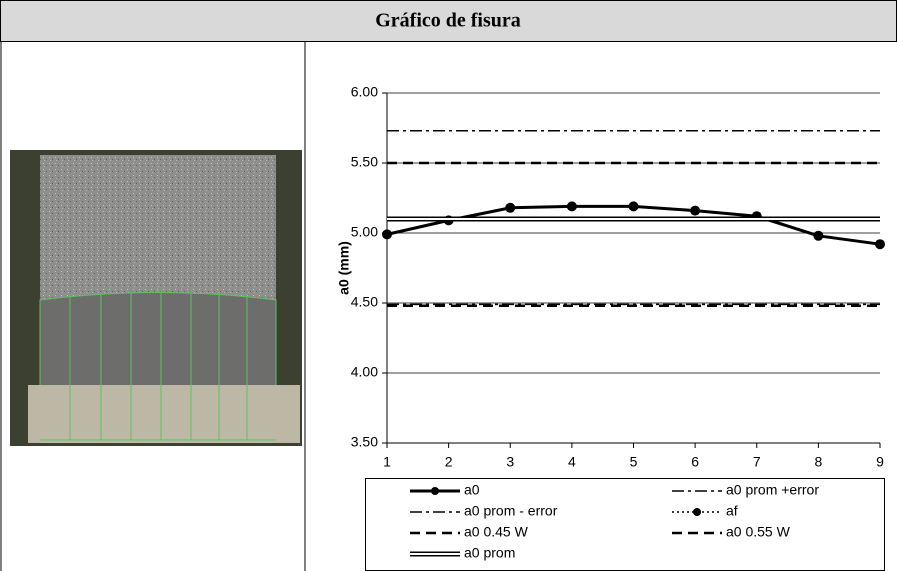 Image resolution: width=897 pixels, height=571 pixels. What do you see at coordinates (344, 268) in the screenshot?
I see `y-axis-label: a0 (mm)` at bounding box center [344, 268].